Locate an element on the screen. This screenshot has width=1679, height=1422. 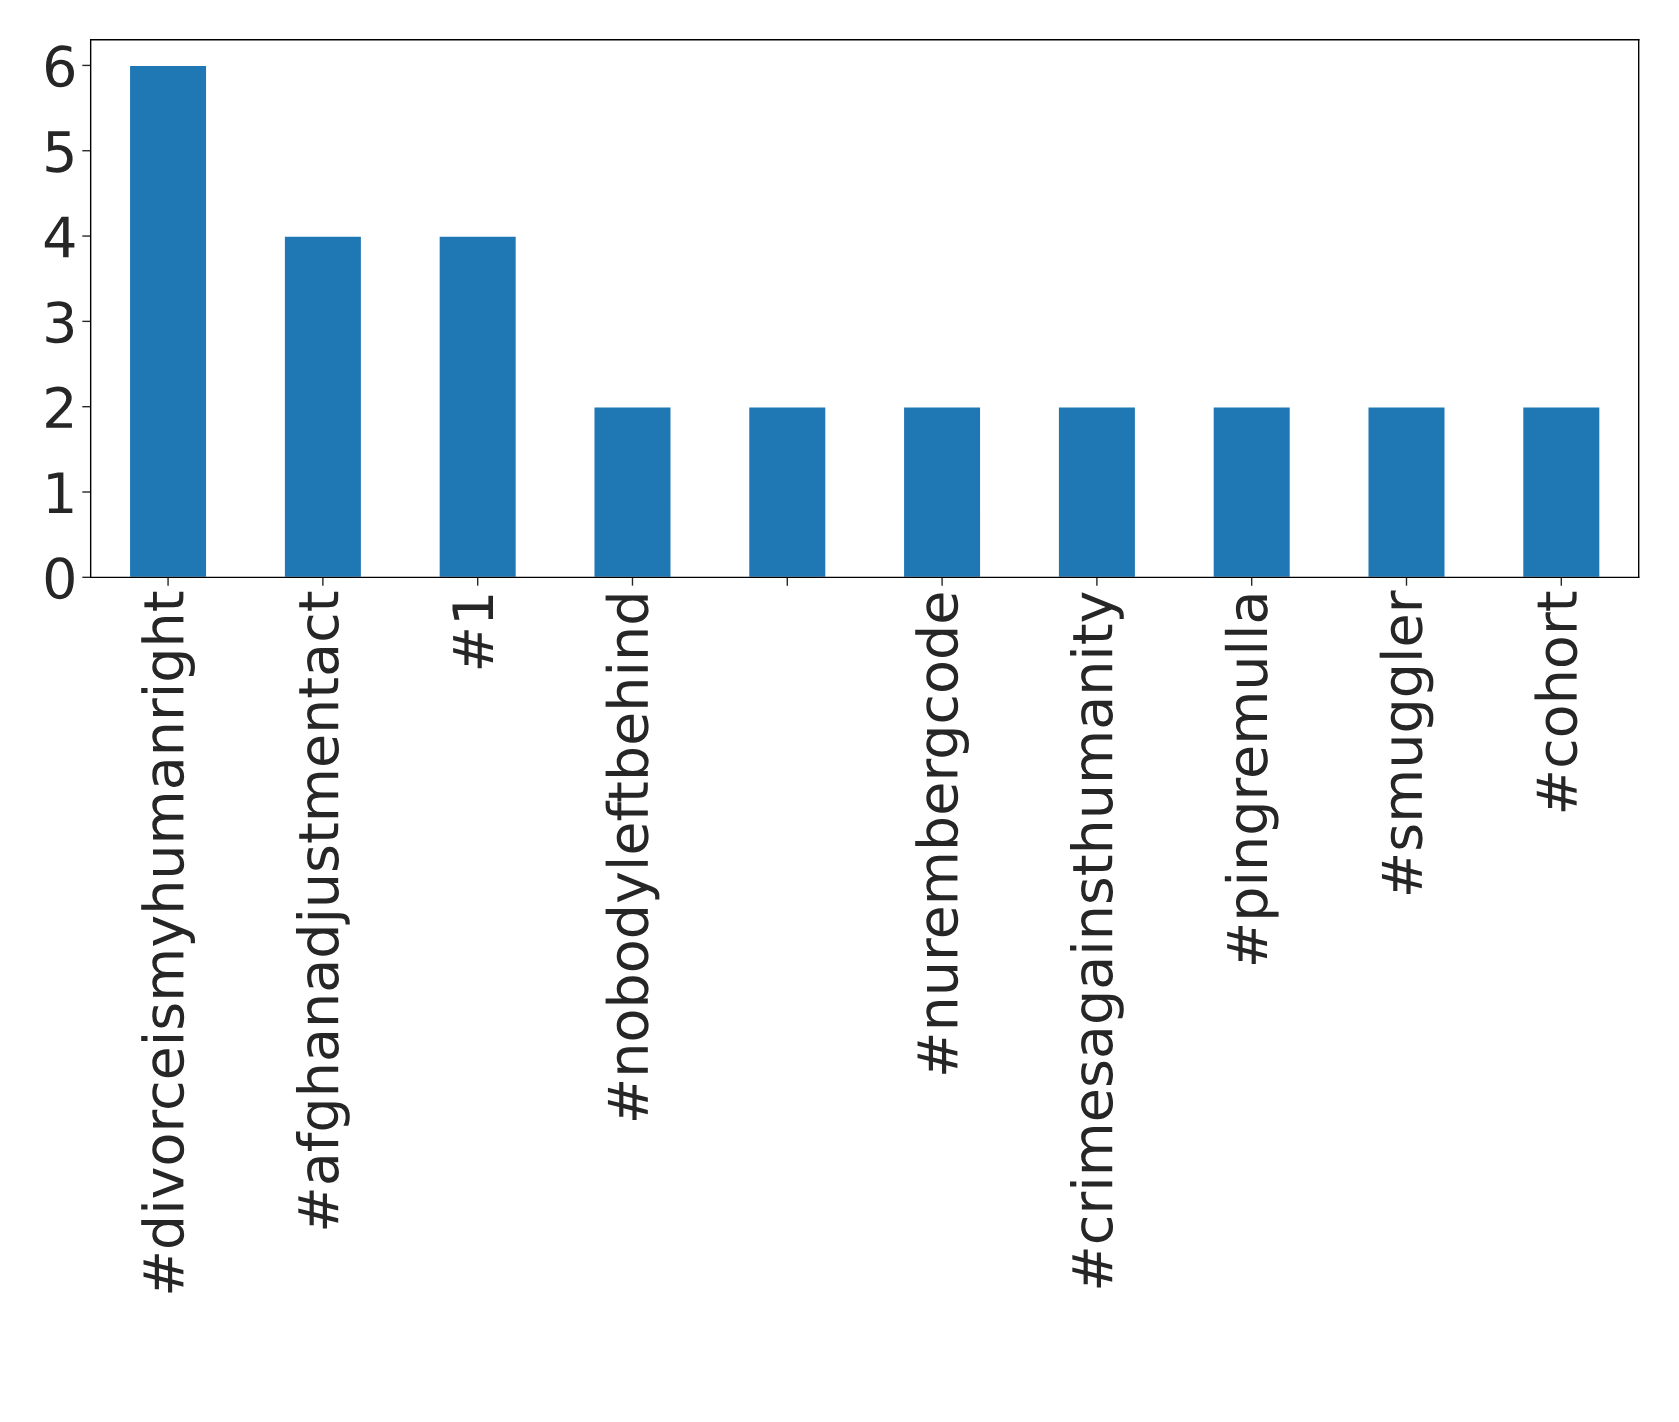
x-tick-label: #1 is located at coordinates (473, 632).